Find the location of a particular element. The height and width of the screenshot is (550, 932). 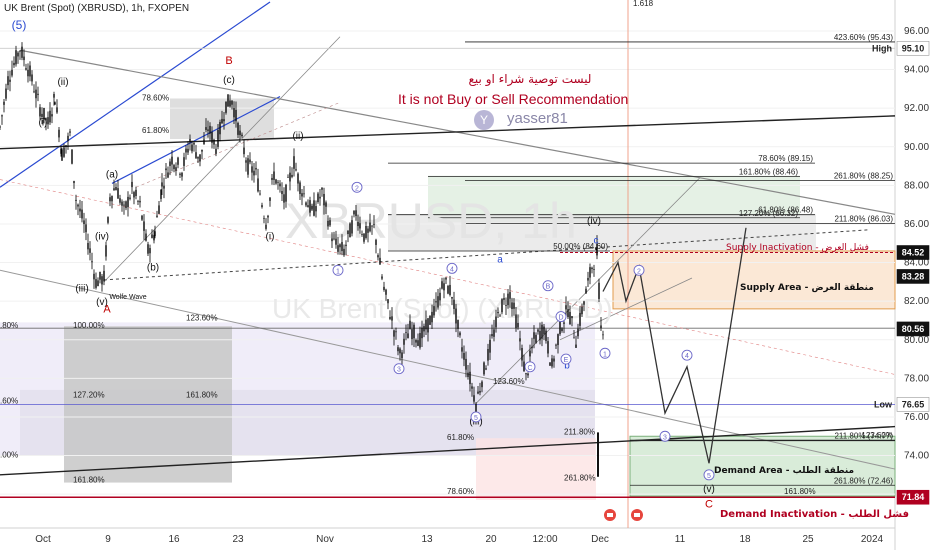

fib-ratio-label: 261.80% is located at coordinates (580, 478).